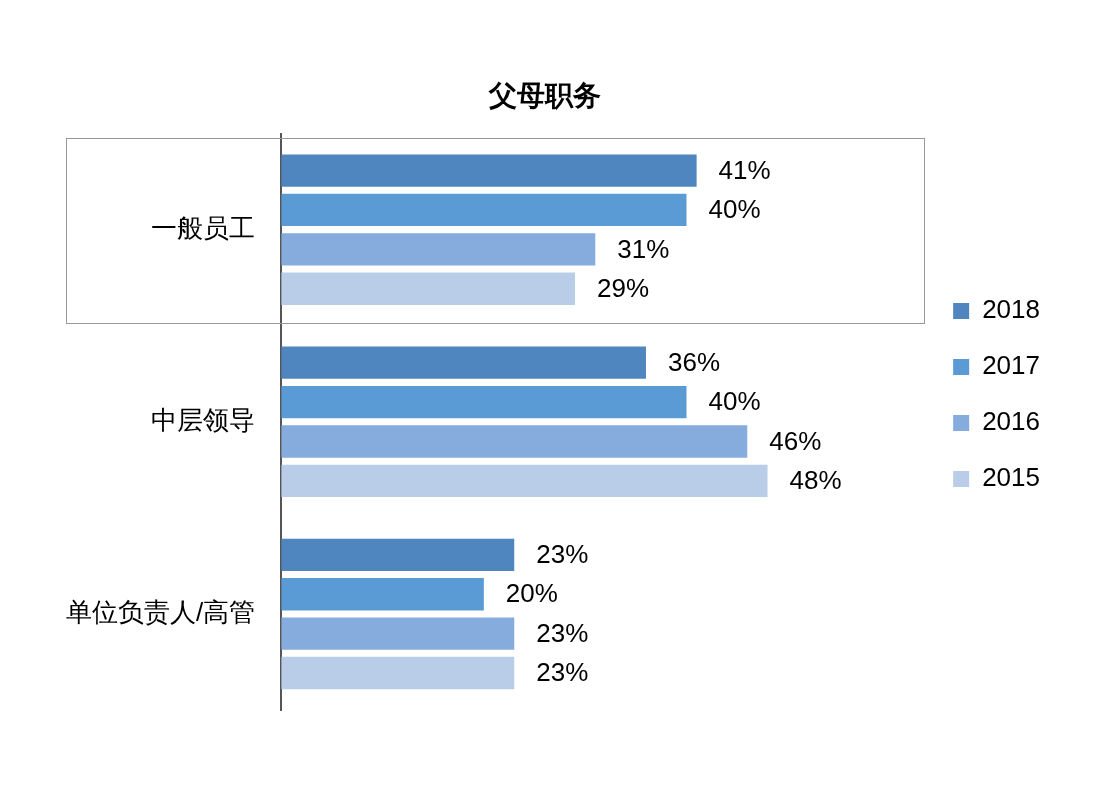 The width and height of the screenshot is (1100, 800). Describe the element at coordinates (531, 593) in the screenshot. I see `data-label: 20%` at that location.